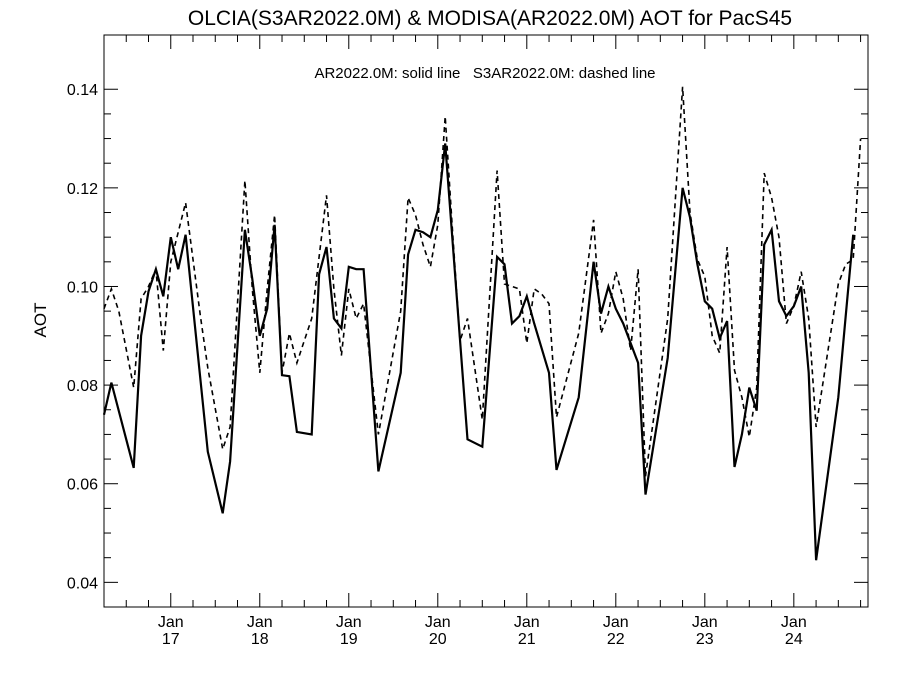 This screenshot has width=900, height=675. Describe the element at coordinates (82, 583) in the screenshot. I see `y-tick-label: 0.04` at that location.